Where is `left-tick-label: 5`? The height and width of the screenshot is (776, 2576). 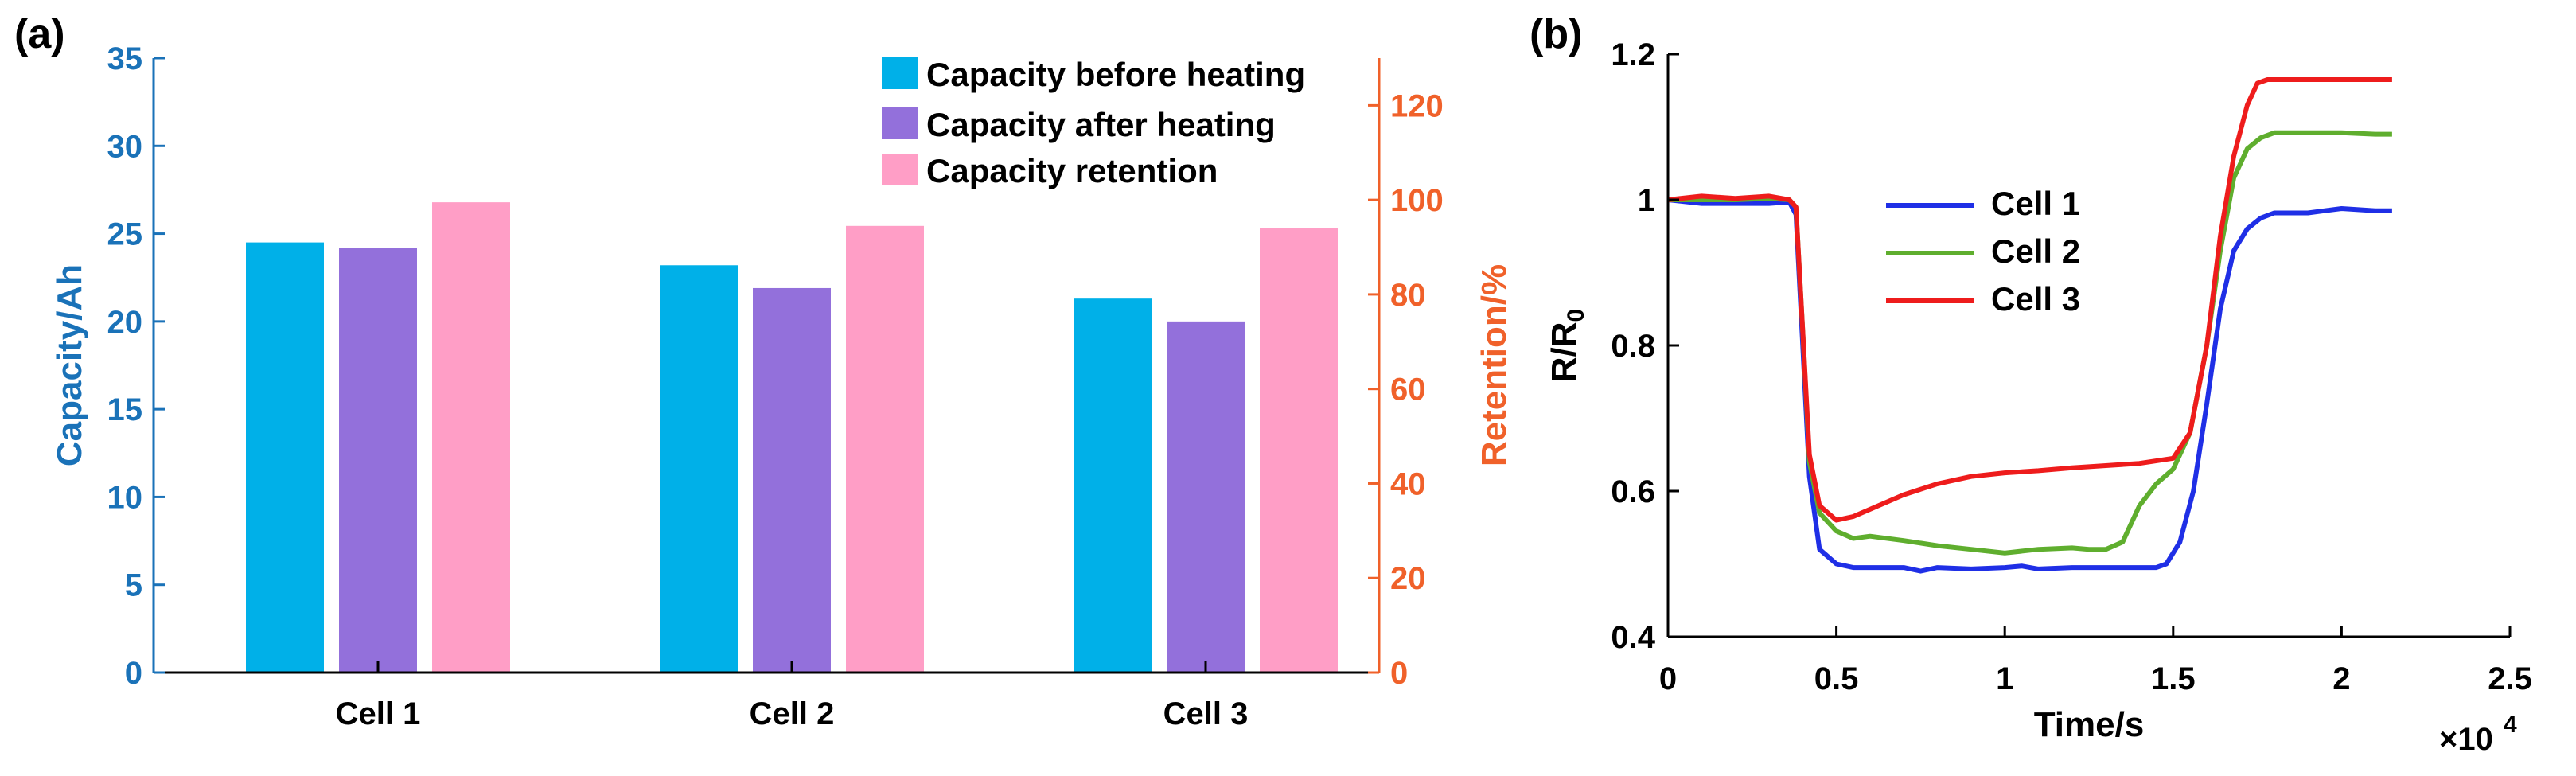 left-tick-label: 5 is located at coordinates (133, 585).